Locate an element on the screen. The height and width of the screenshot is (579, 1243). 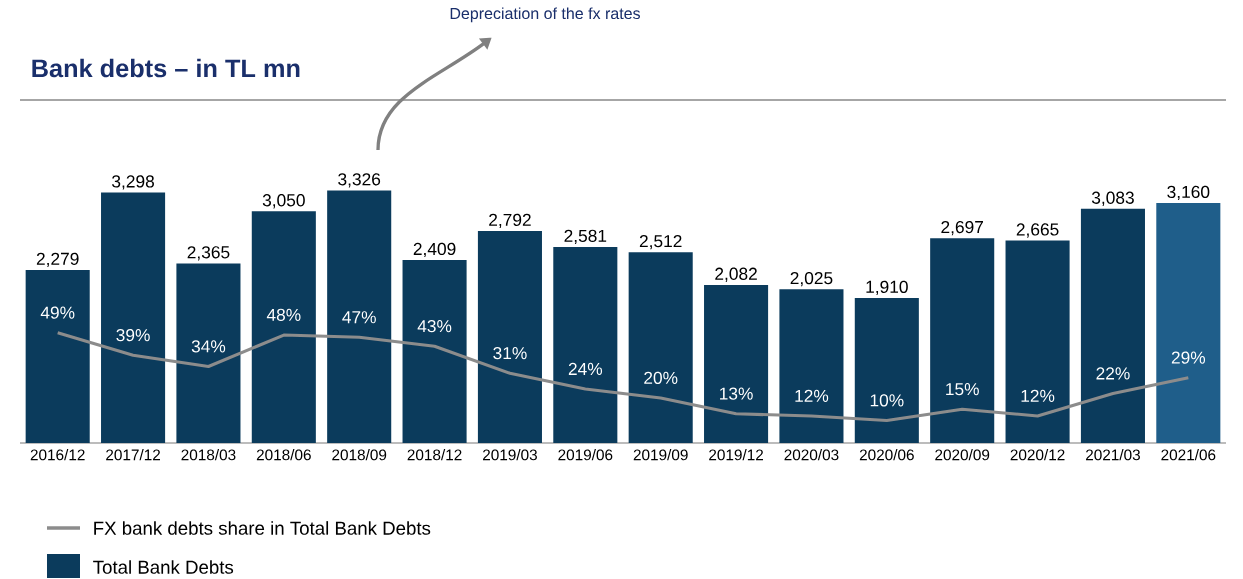
data-label: 31% is located at coordinates (510, 353).